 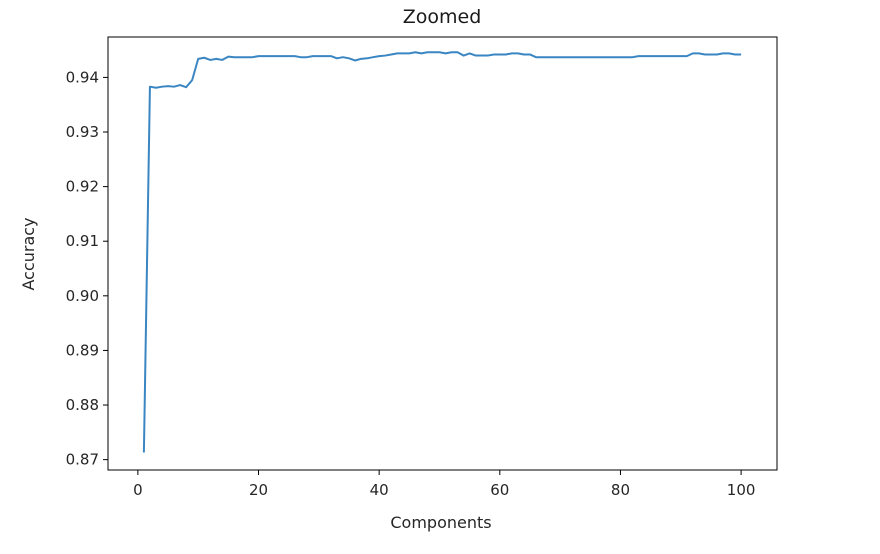 I want to click on x-tick-label: 20, so click(x=258, y=490).